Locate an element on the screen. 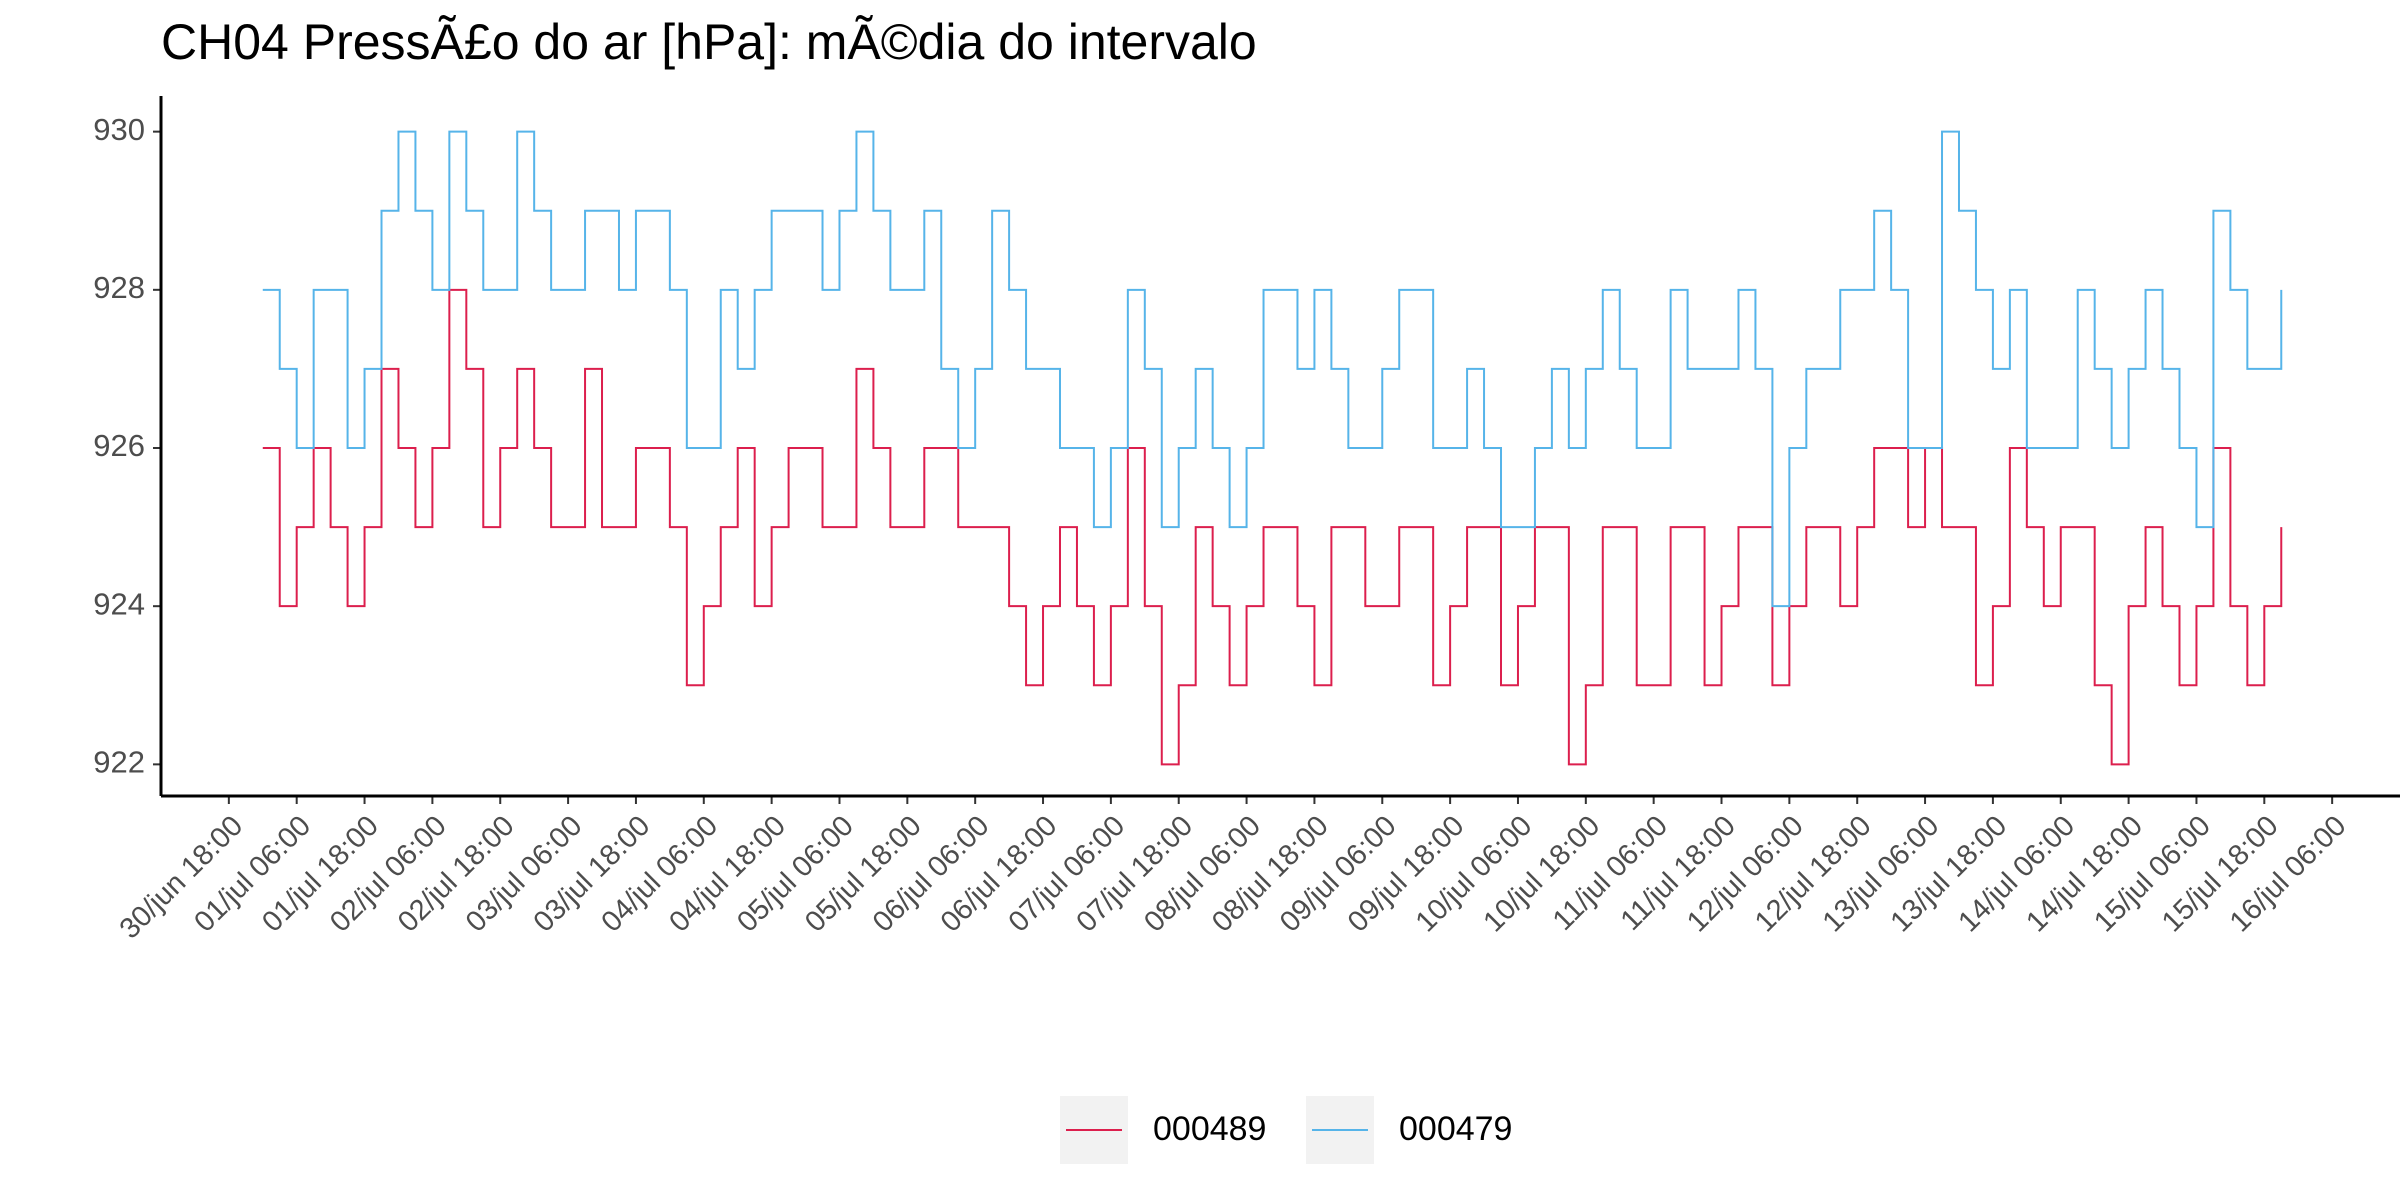  y-tick-label: 922 is located at coordinates (119, 762).